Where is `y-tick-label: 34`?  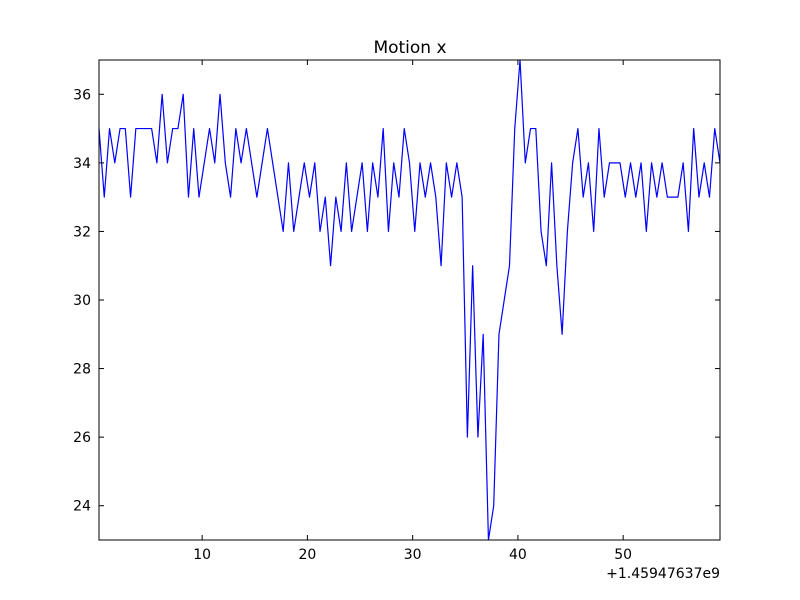
y-tick-label: 34 is located at coordinates (82, 164).